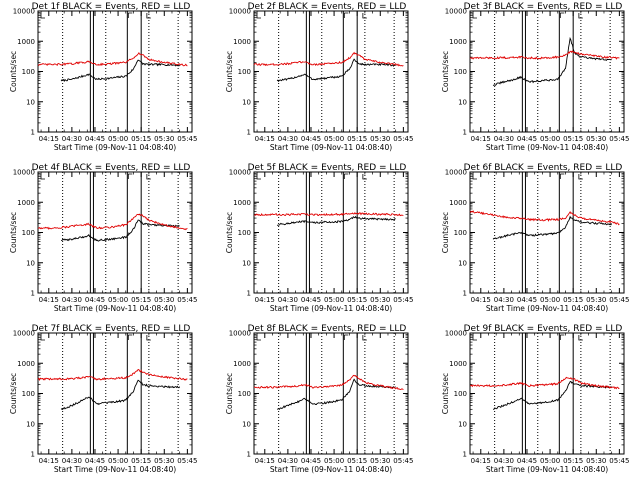  I want to click on chart-title: Det 4f BLACK = Events, RED = LLD, so click(111, 168).